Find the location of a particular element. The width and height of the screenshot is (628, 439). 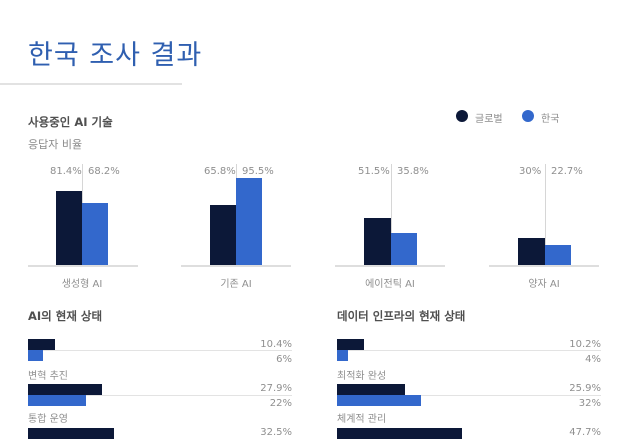

value-global: 81.4% is located at coordinates (66, 171).